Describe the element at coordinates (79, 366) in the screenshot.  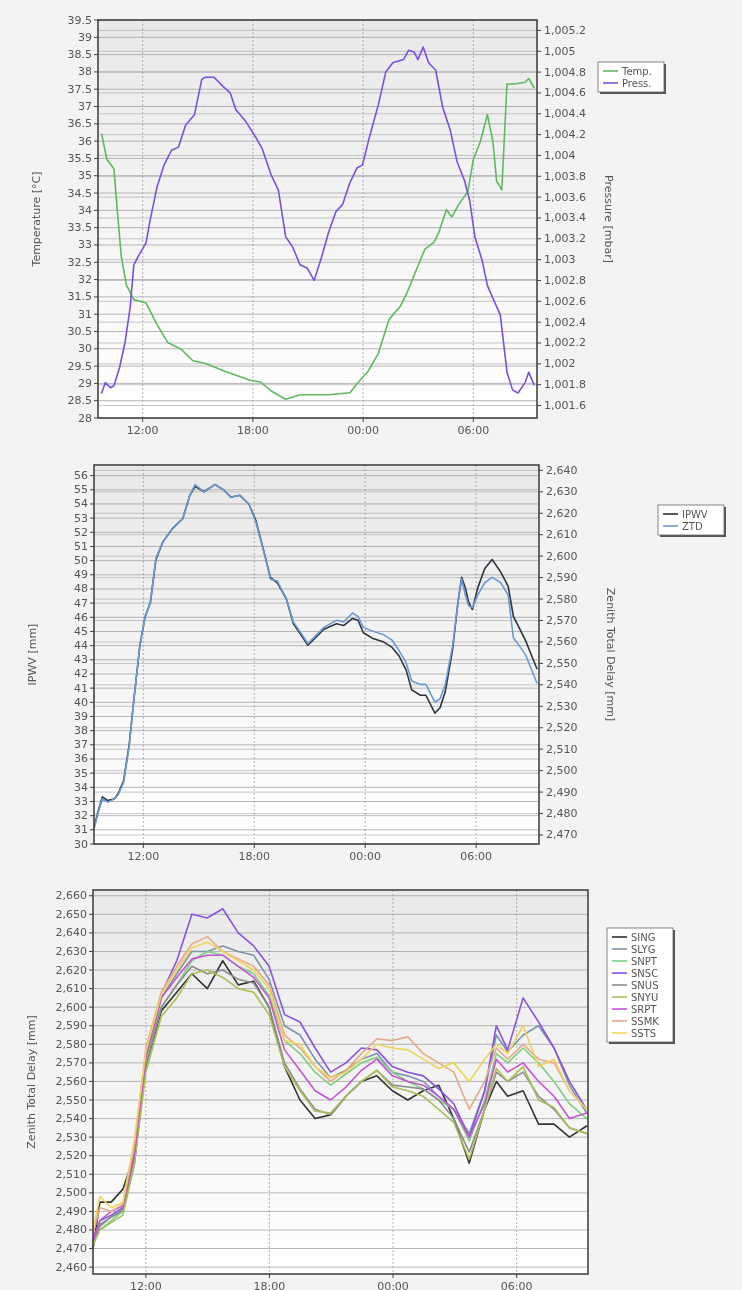
I see `y-tick-label: 29.5` at that location.